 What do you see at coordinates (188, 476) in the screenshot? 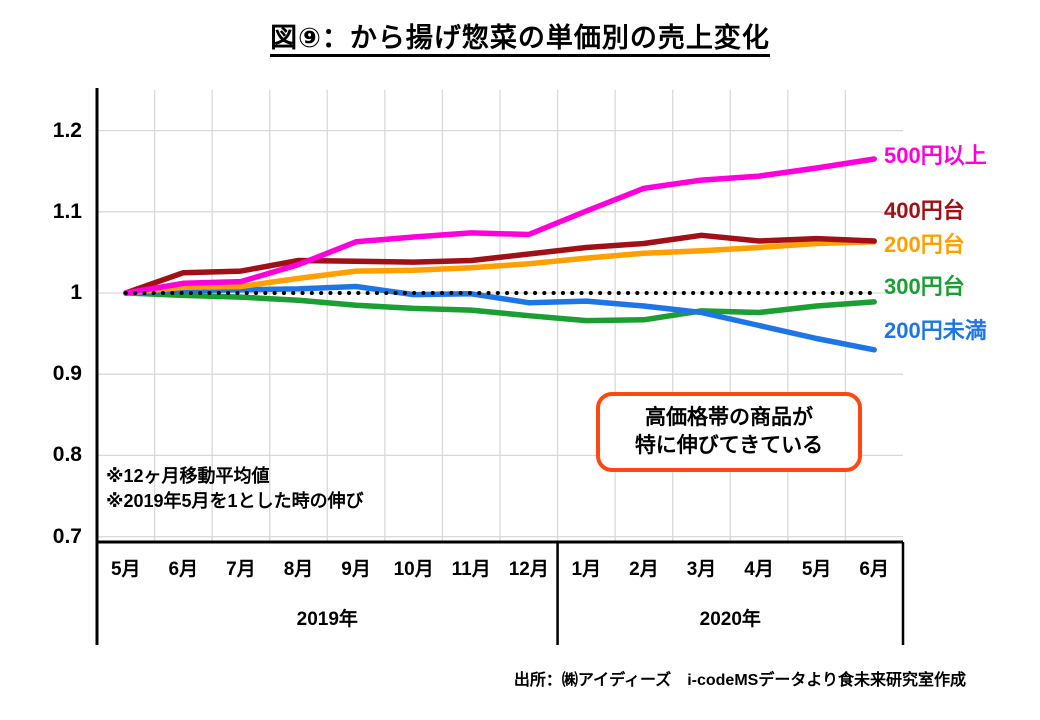
I see `note-moving-average: ※12ヶ月移動平均値` at bounding box center [188, 476].